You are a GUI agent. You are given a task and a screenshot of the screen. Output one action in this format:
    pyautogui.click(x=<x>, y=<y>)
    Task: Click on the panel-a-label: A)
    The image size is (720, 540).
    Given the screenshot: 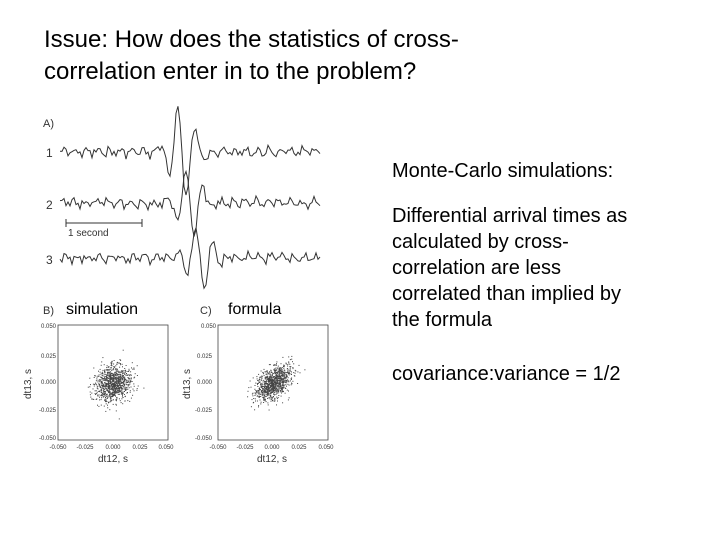 What is the action you would take?
    pyautogui.click(x=48, y=124)
    